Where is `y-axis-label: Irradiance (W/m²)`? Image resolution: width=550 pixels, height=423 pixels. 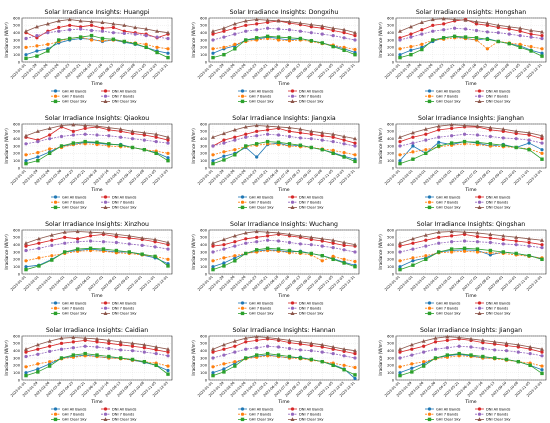 y-axis-label: Irradiance (W/m²) is located at coordinates (6, 358).